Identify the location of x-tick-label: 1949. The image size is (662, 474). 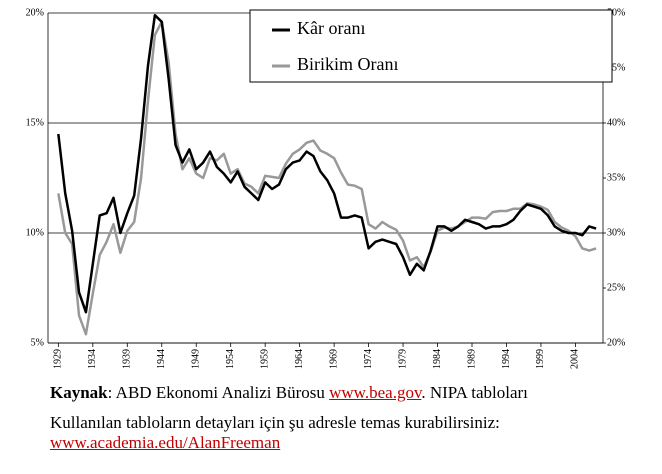
(196, 359).